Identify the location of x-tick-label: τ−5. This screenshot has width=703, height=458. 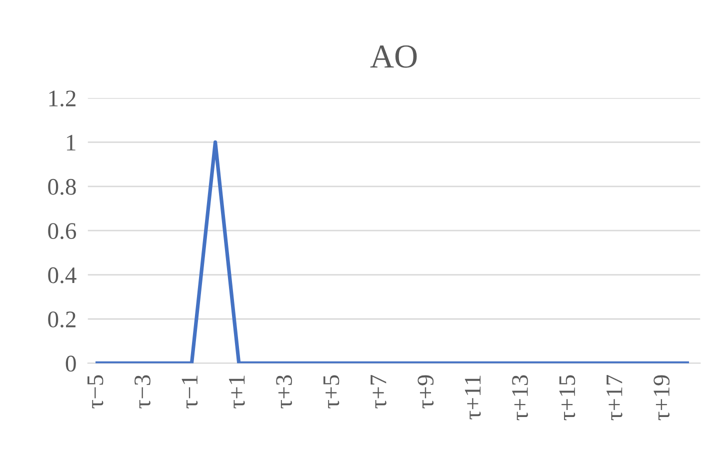
(96, 391).